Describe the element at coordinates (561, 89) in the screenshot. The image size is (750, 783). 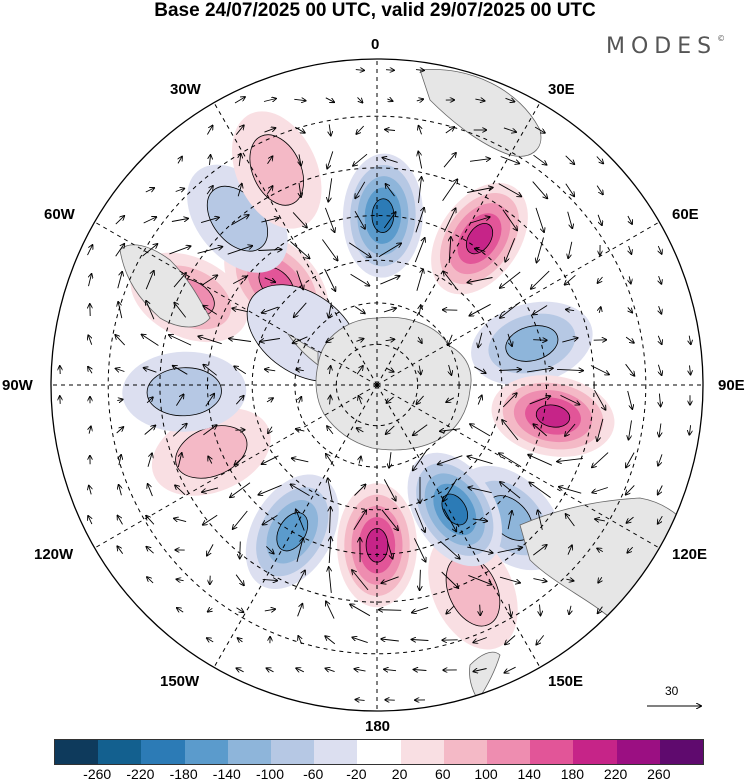
I see `lon-label-30e: 30E` at that location.